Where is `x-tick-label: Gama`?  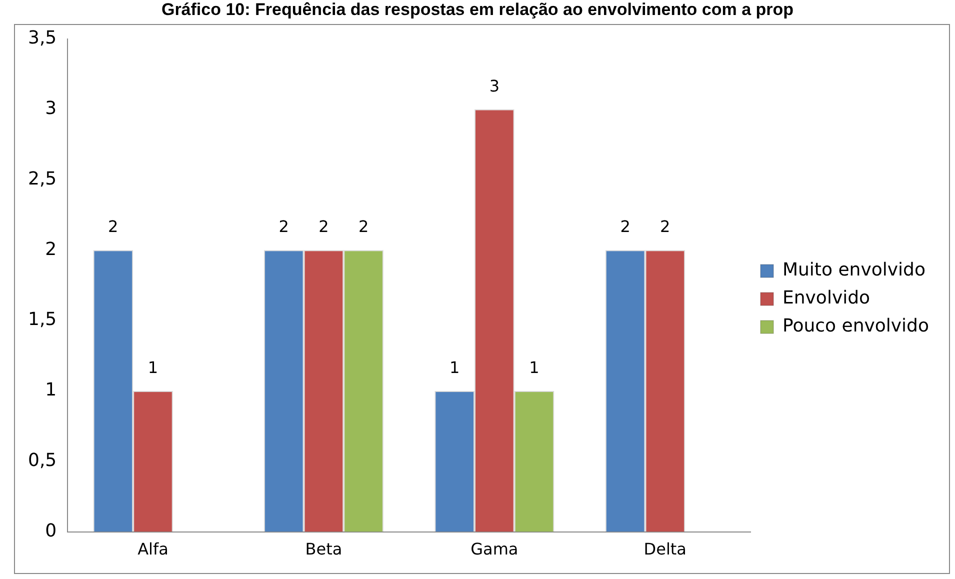
x-tick-label: Gama is located at coordinates (494, 549).